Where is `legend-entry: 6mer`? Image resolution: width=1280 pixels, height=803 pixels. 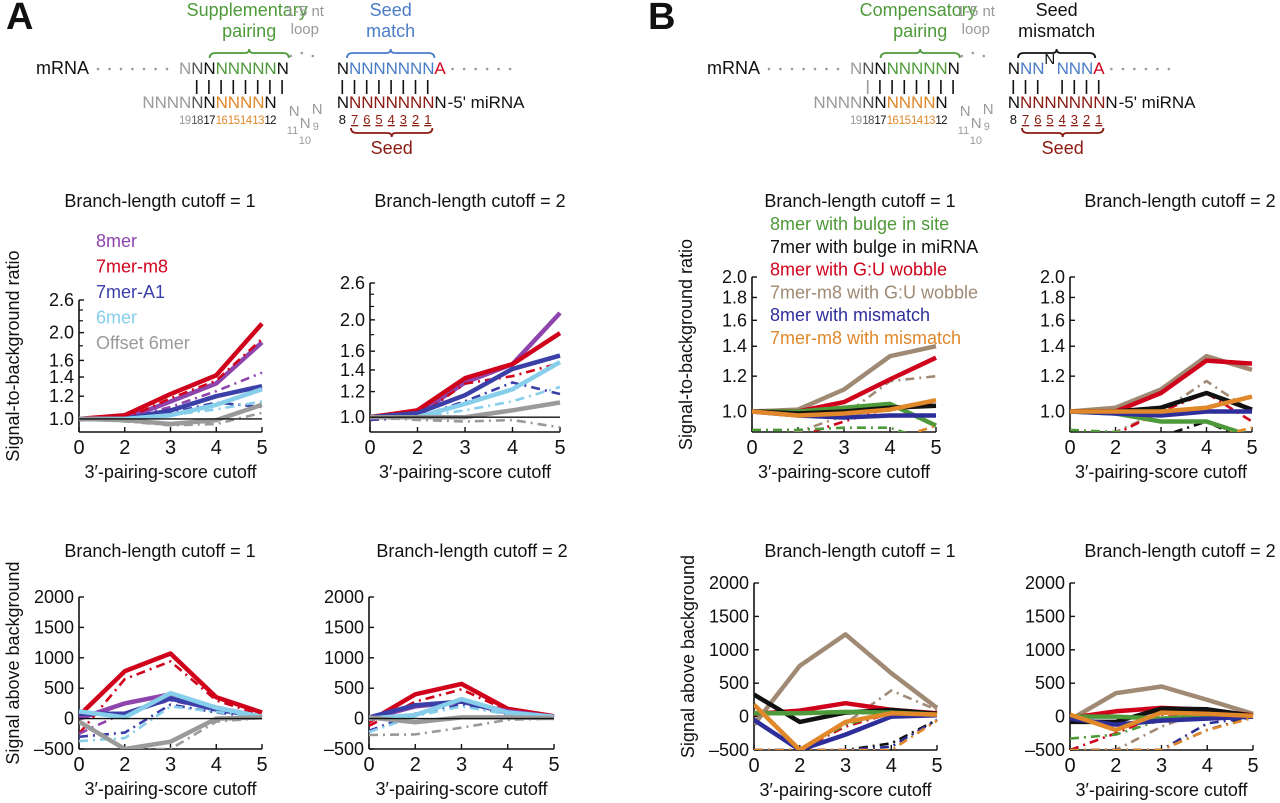
legend-entry: 6mer is located at coordinates (116, 318).